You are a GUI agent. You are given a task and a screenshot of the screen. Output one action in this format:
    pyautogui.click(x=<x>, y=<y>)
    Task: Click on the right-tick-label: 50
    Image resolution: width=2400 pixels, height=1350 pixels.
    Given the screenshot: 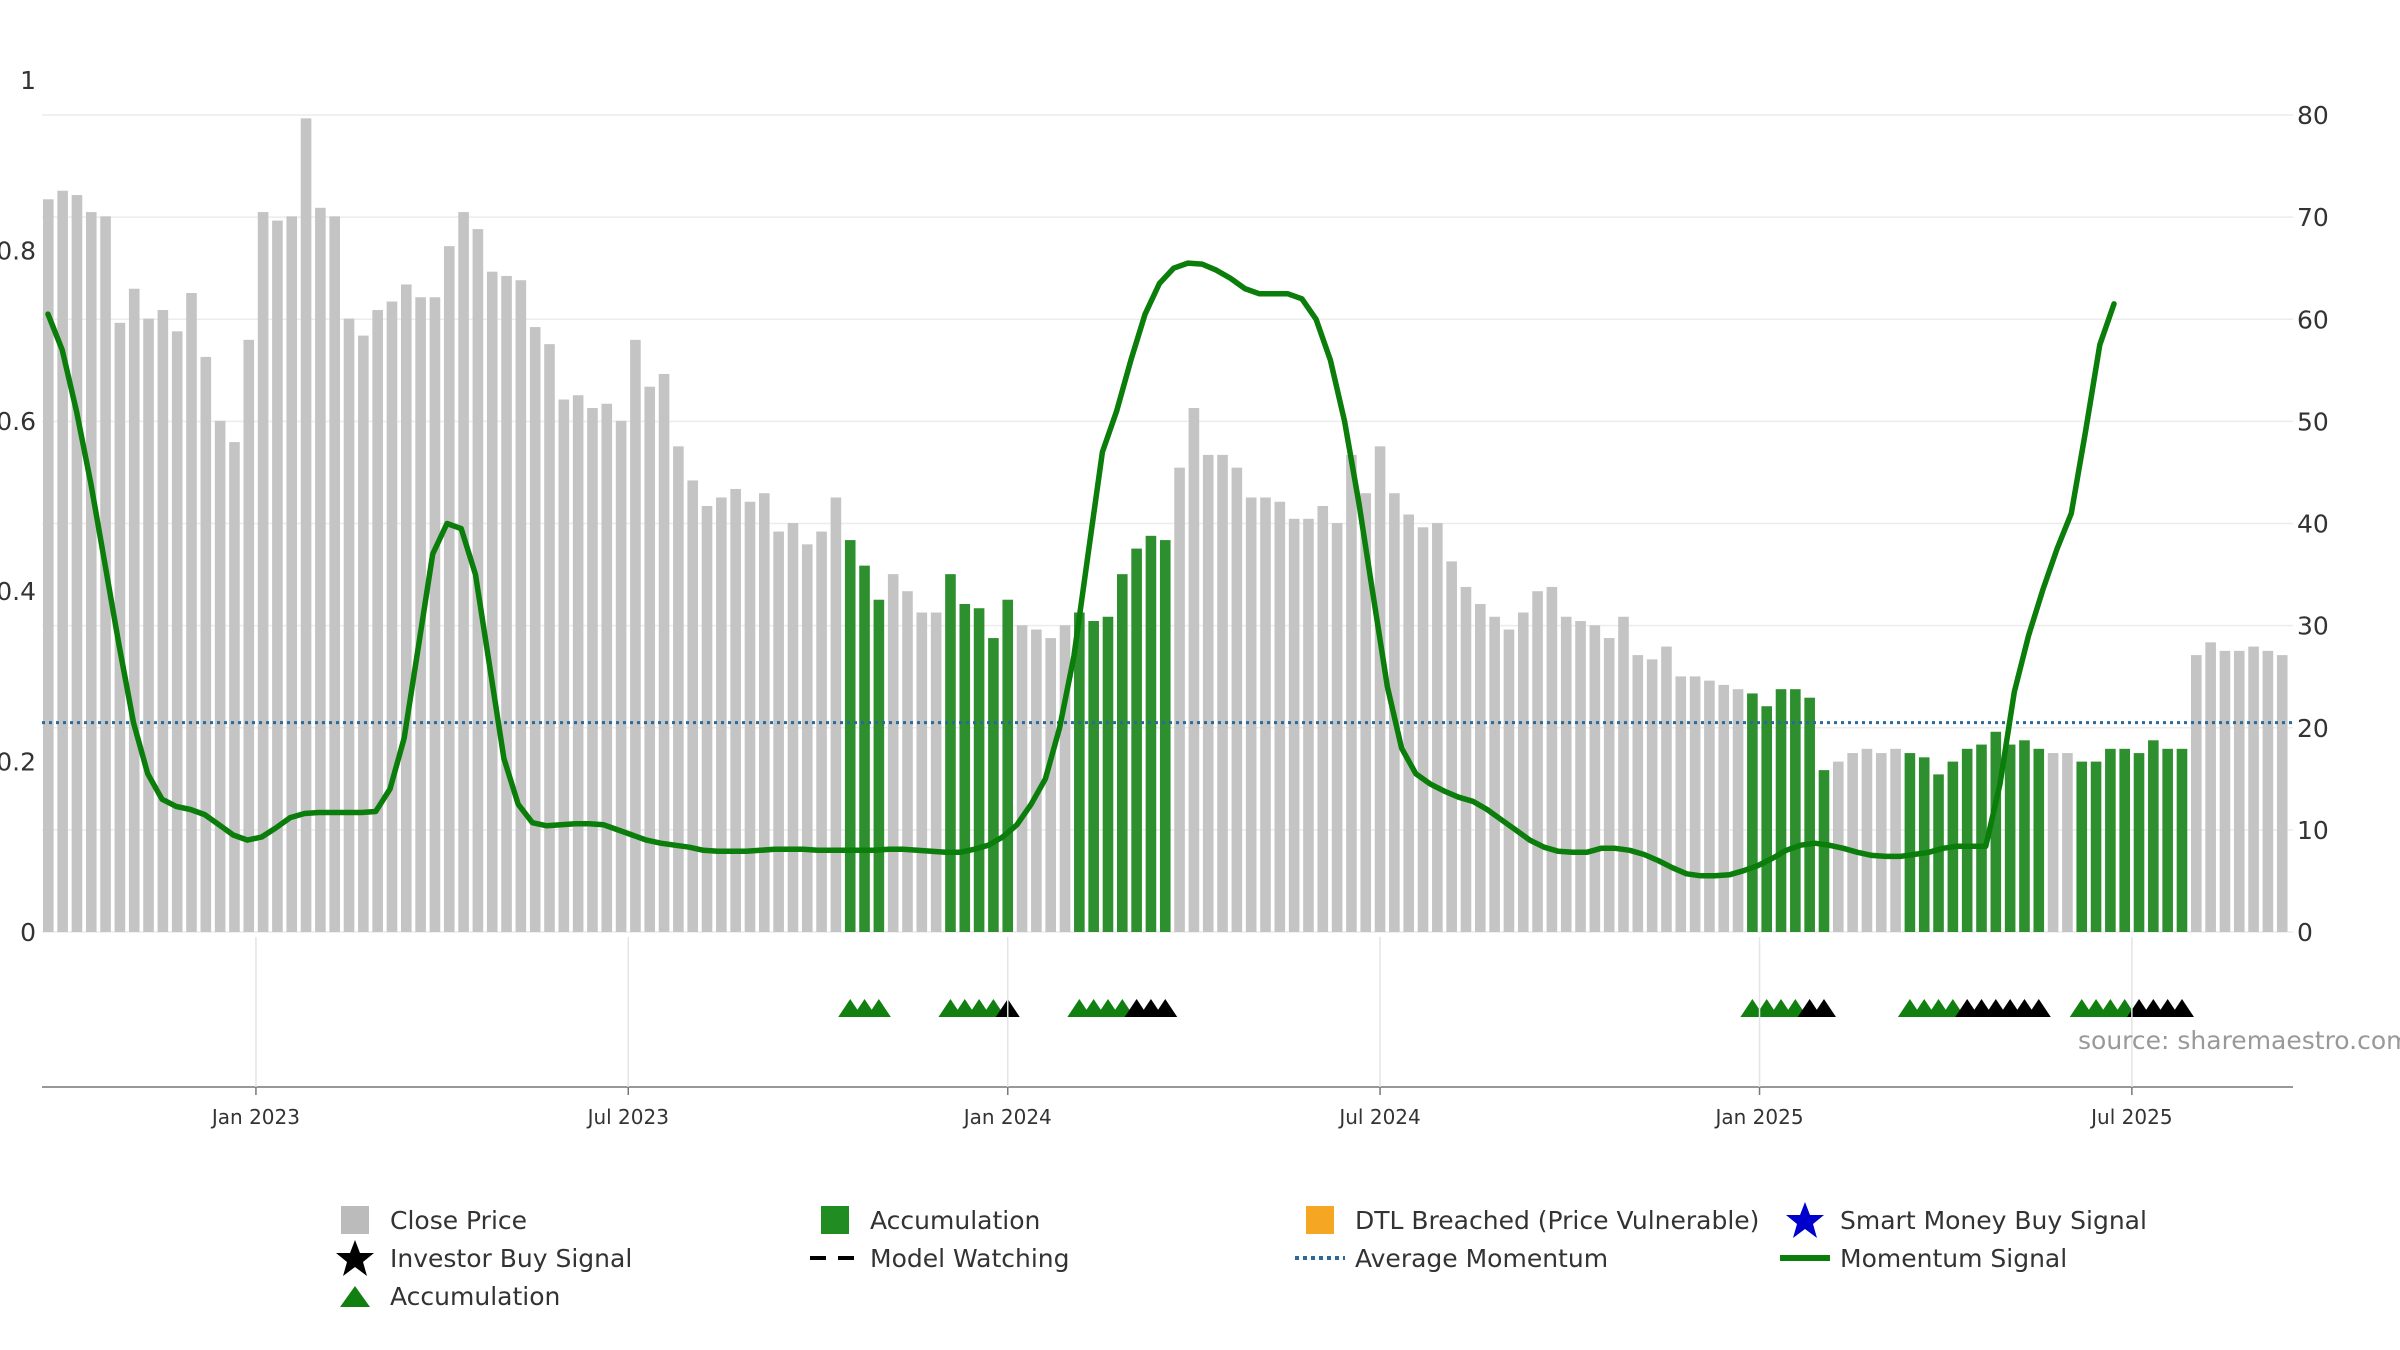 What is the action you would take?
    pyautogui.click(x=2313, y=421)
    